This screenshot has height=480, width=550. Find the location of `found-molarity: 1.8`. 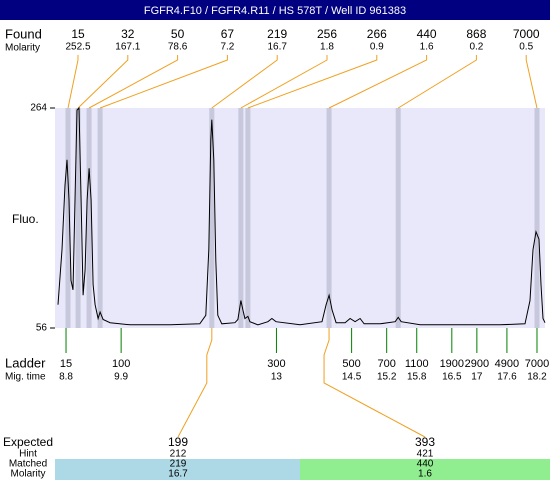

found-molarity: 1.8 is located at coordinates (327, 47).